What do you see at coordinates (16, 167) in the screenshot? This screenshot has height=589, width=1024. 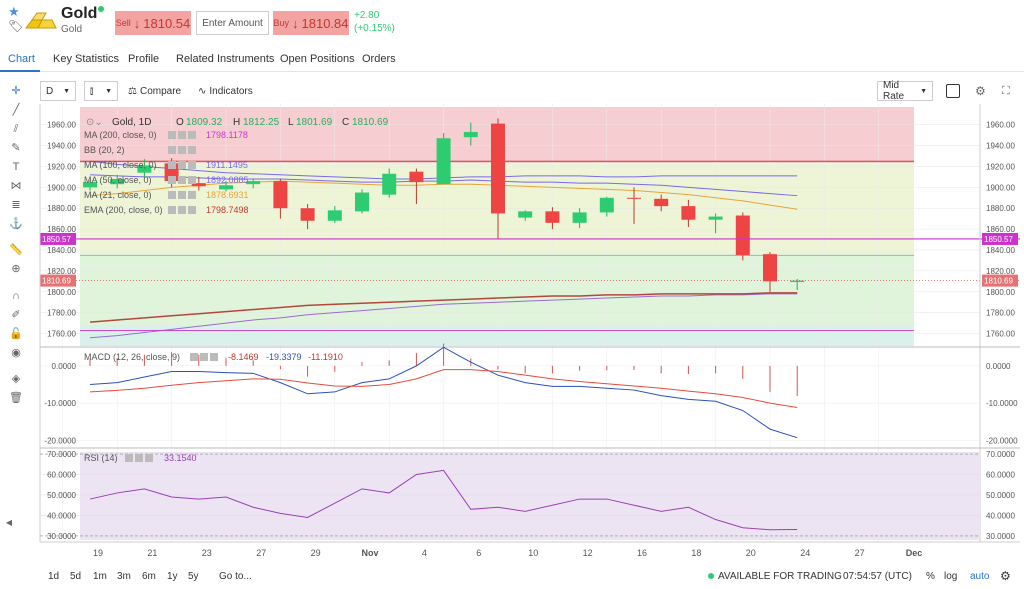 I see `text-tool-icon: T` at bounding box center [16, 167].